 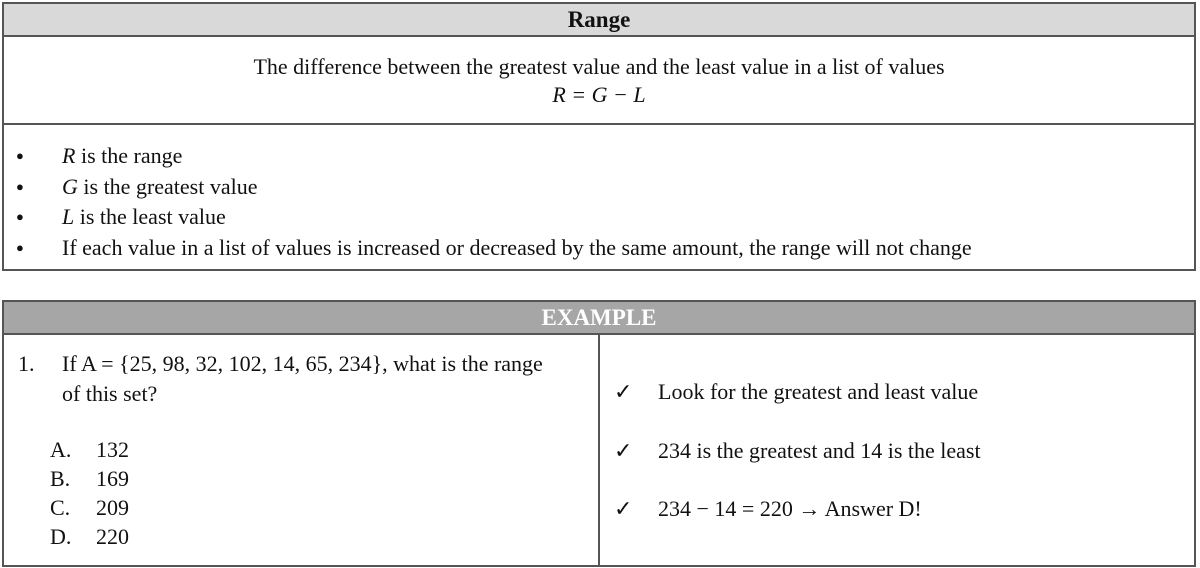 What do you see at coordinates (599, 20) in the screenshot?
I see `definition-title: Range` at bounding box center [599, 20].